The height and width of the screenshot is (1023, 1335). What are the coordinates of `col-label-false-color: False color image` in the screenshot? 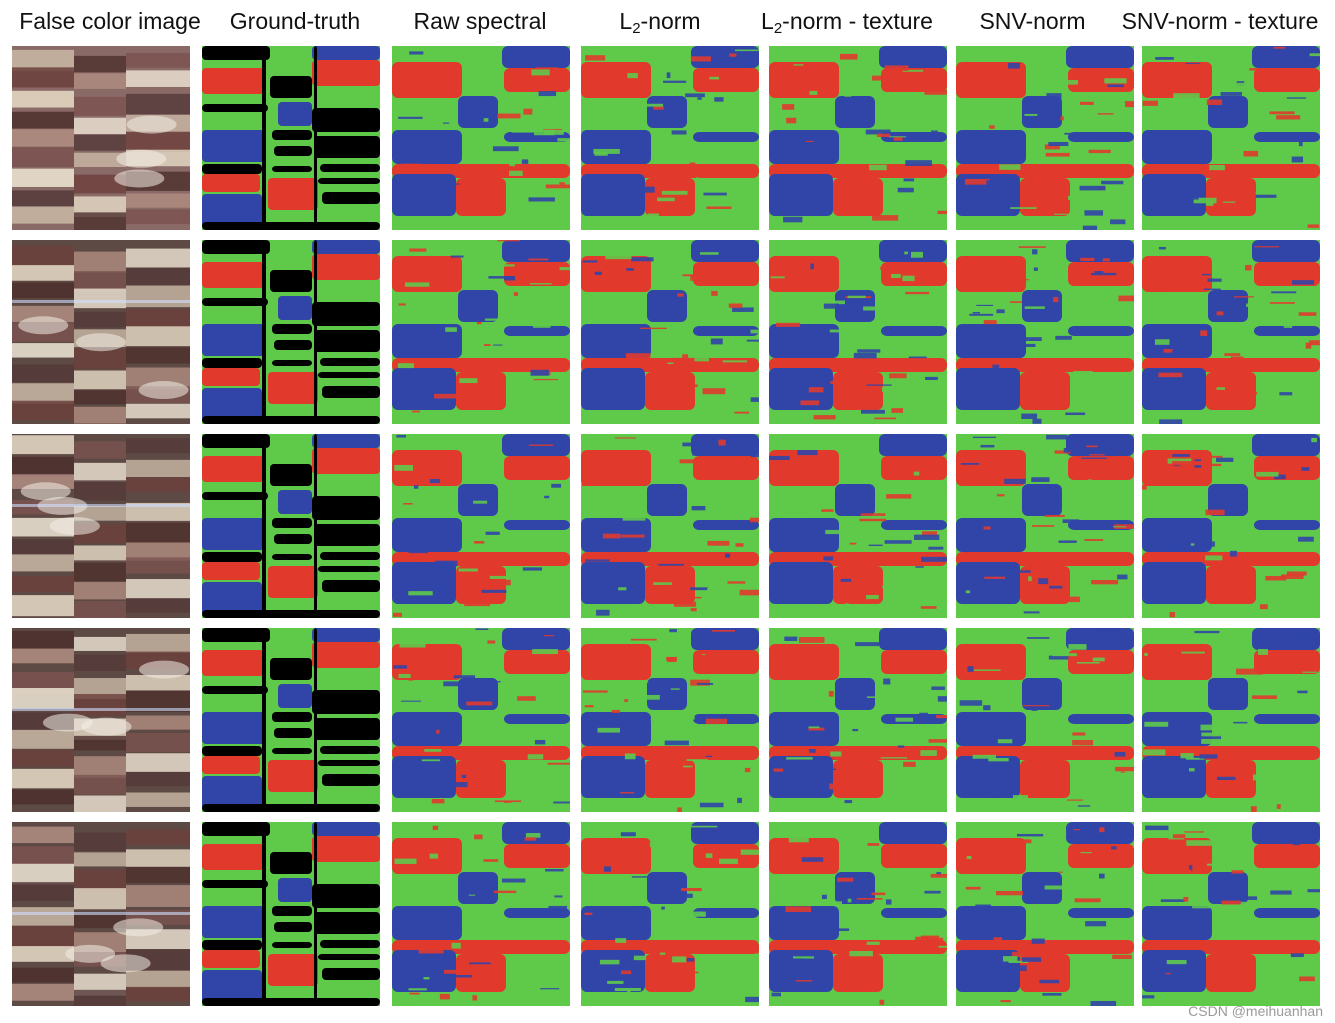 It's located at (110, 21).